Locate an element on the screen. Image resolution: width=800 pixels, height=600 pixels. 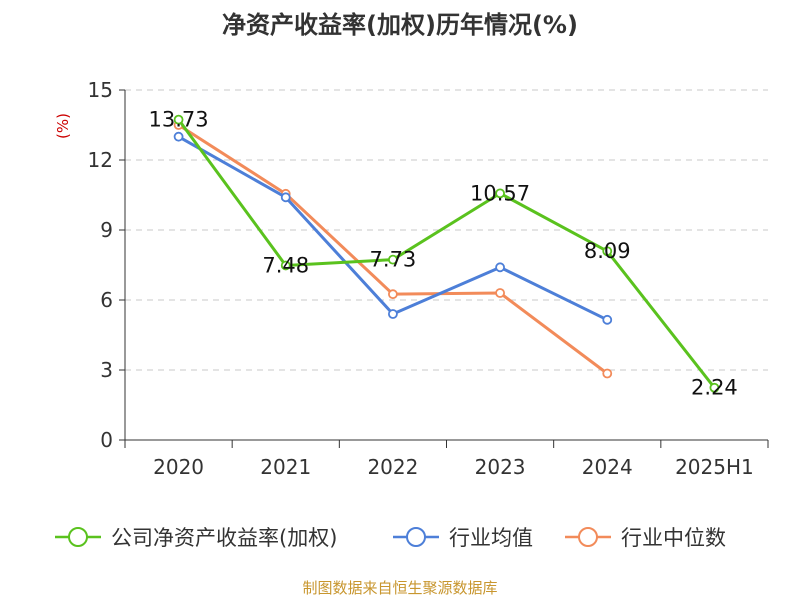
data-label: 10.57 is located at coordinates (500, 193).